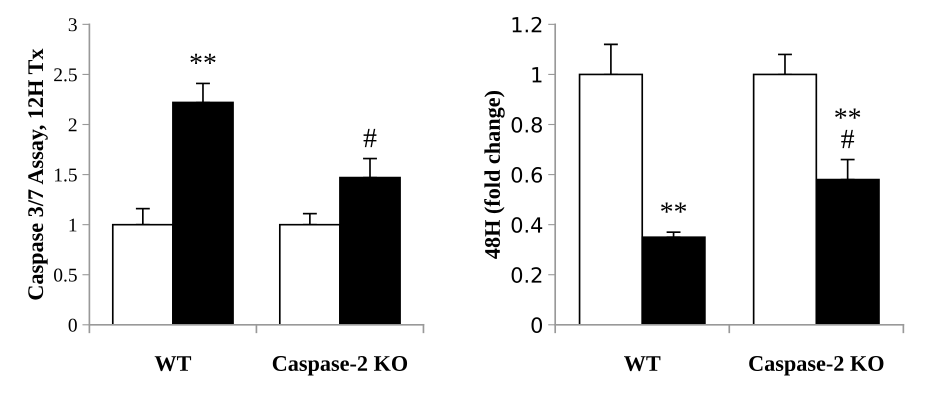 The height and width of the screenshot is (406, 941). Describe the element at coordinates (494, 174) in the screenshot. I see `y-axis-title: 48H (fold change)` at that location.